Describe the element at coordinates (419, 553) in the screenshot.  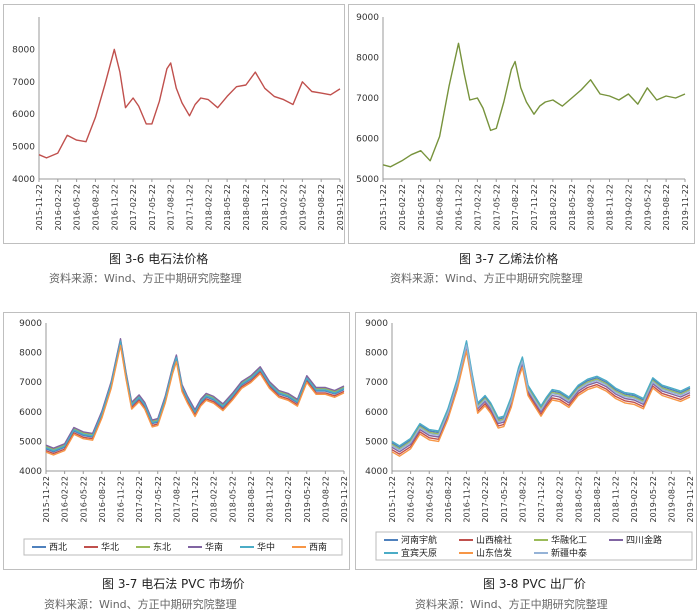
I see `legend-label: 宜宾天原` at that location.